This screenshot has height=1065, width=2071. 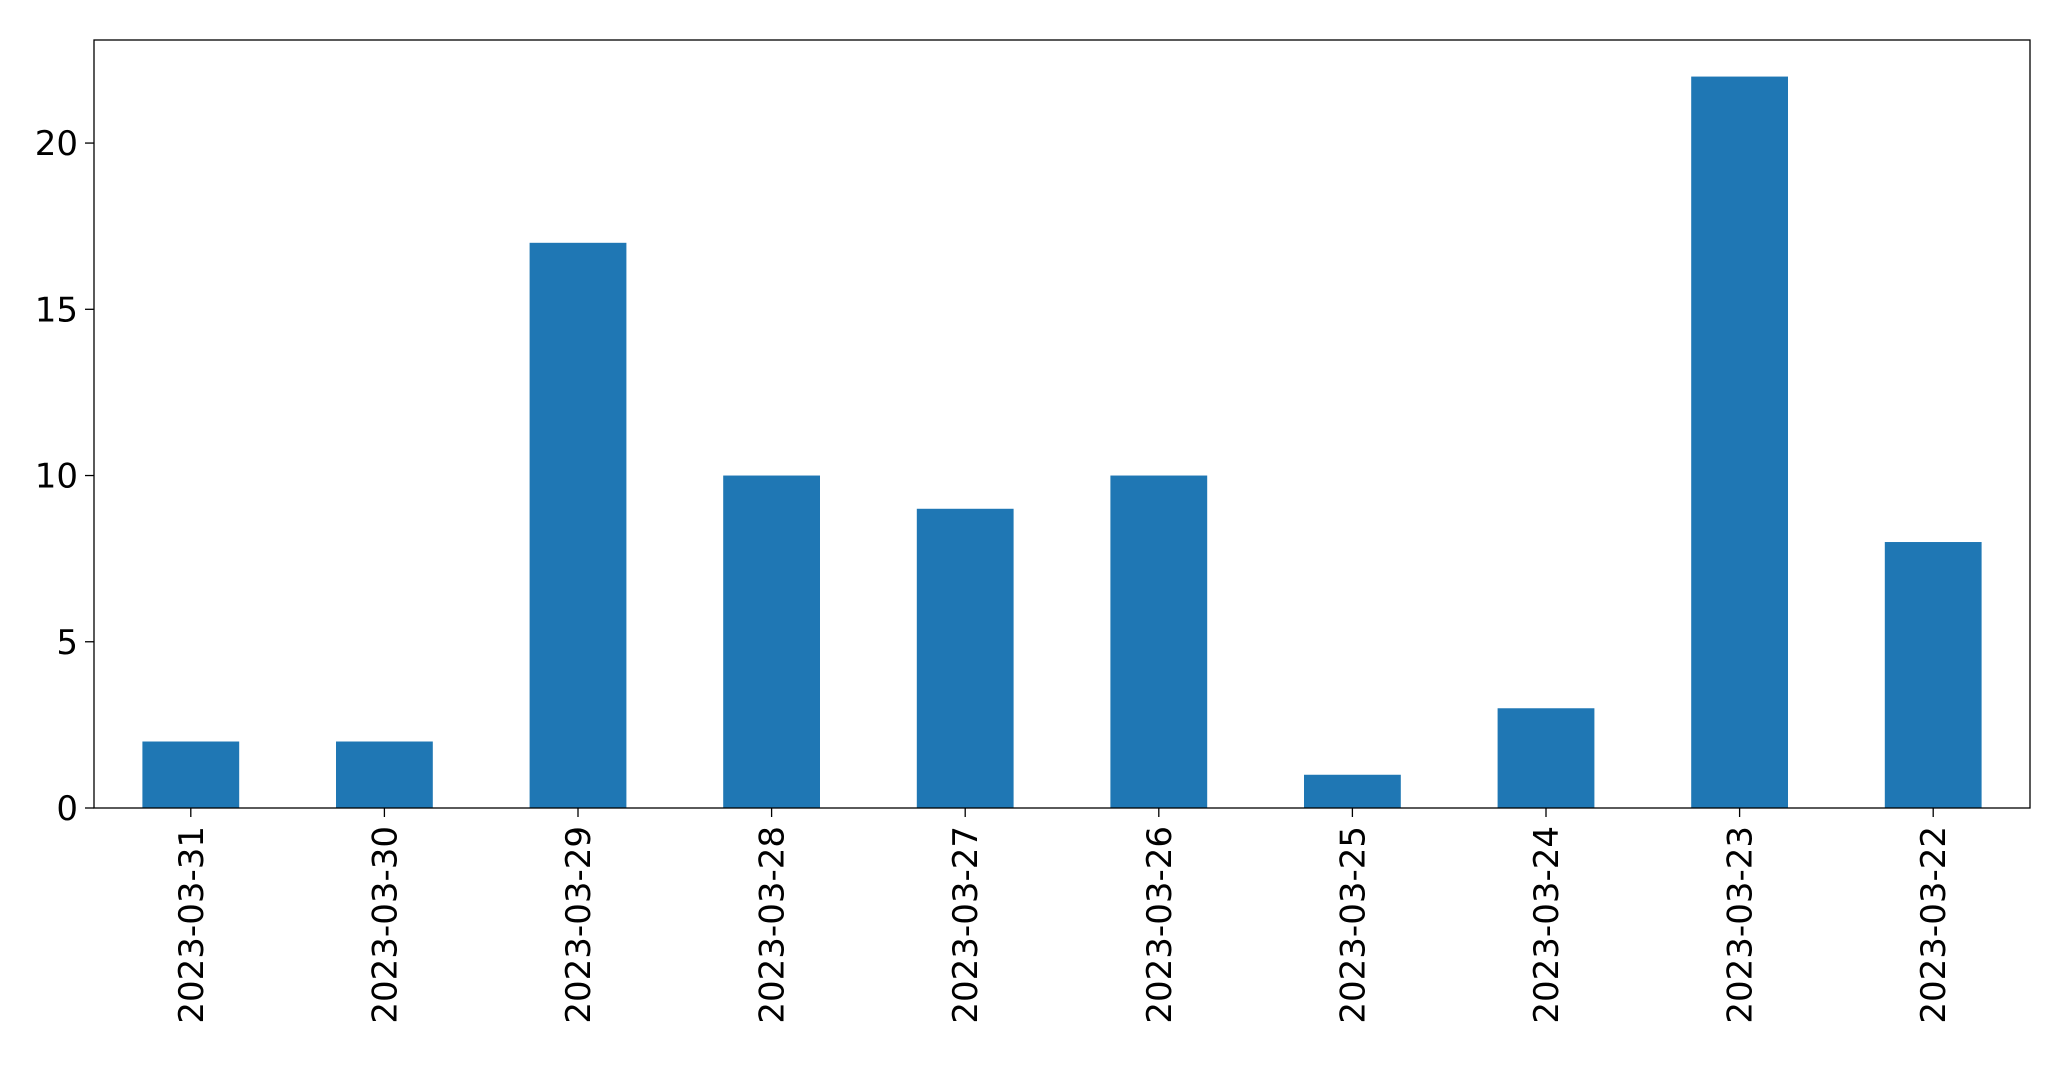 What do you see at coordinates (773, 925) in the screenshot?
I see `x-tick-label: 2023-03-28` at bounding box center [773, 925].